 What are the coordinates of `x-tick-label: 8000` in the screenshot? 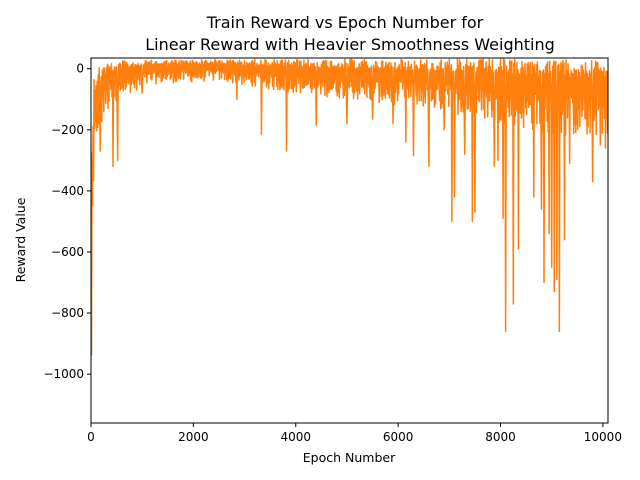 It's located at (500, 437).